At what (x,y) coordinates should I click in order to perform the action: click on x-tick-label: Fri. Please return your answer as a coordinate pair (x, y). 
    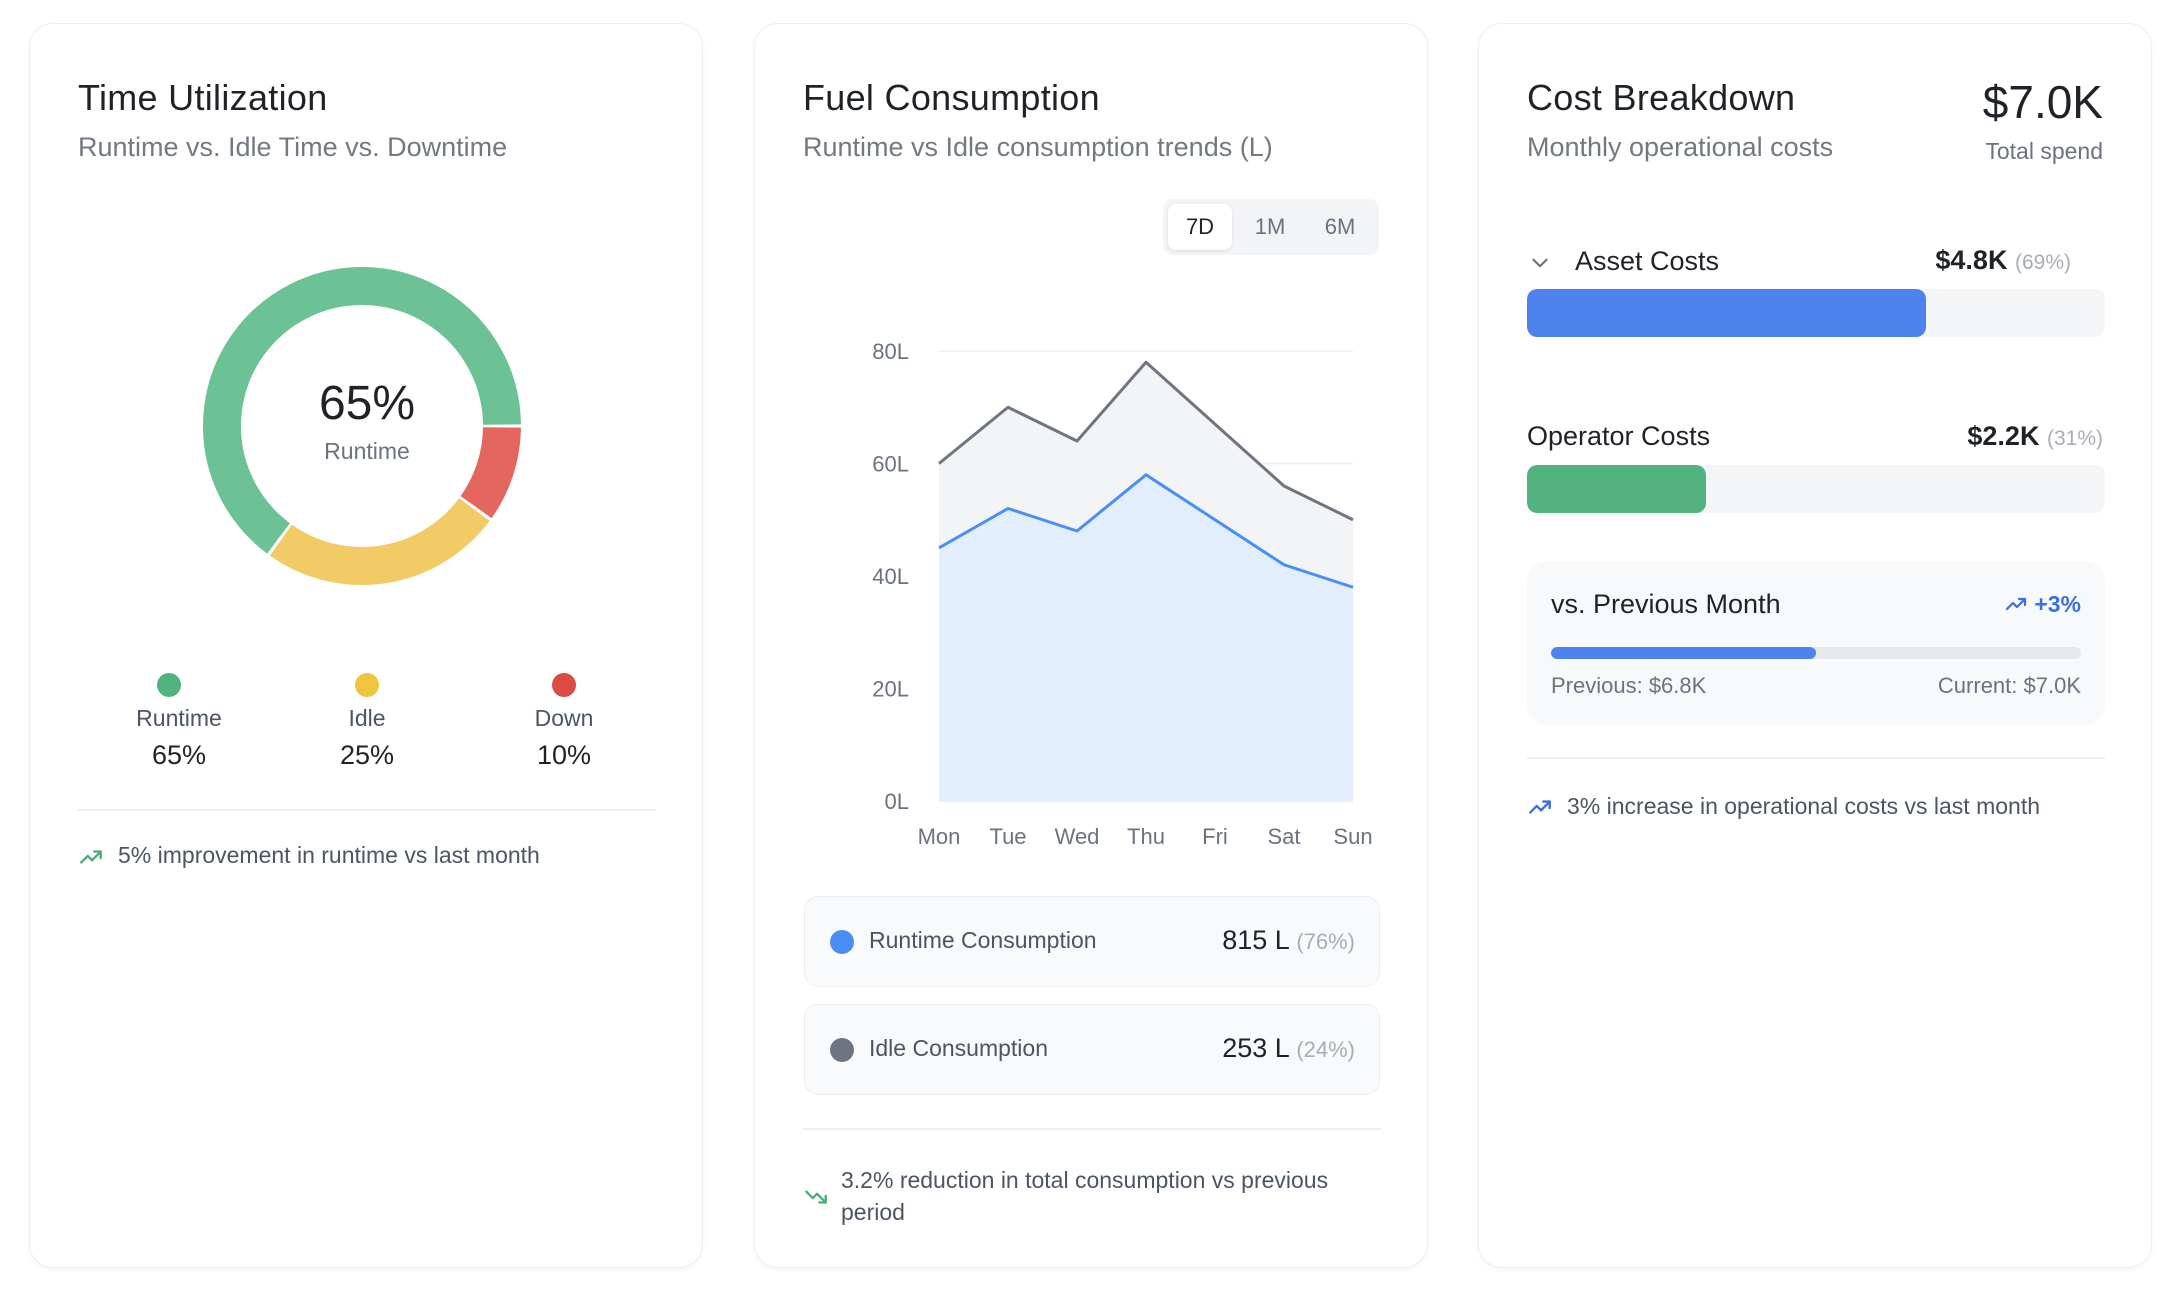
    Looking at the image, I should click on (1215, 836).